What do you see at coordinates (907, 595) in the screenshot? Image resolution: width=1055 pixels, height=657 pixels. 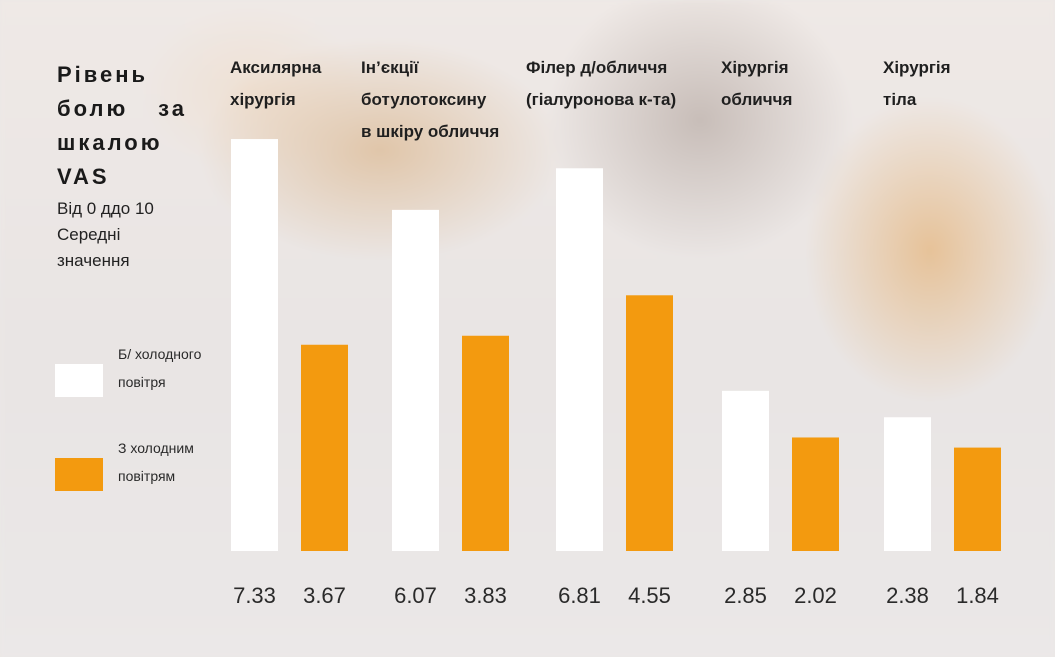 I see `value-label: 2.38` at bounding box center [907, 595].